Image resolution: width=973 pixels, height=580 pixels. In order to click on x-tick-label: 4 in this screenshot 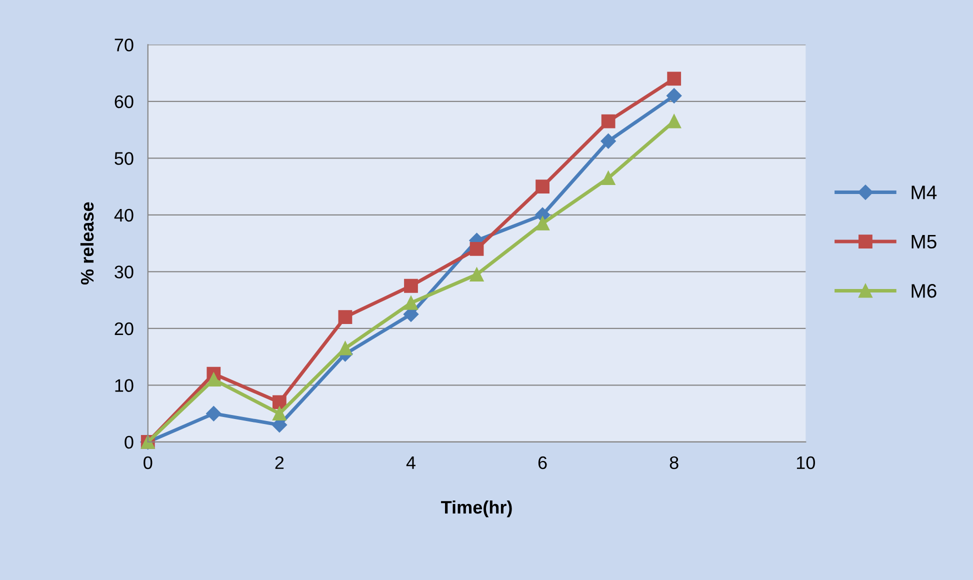, I will do `click(411, 462)`.